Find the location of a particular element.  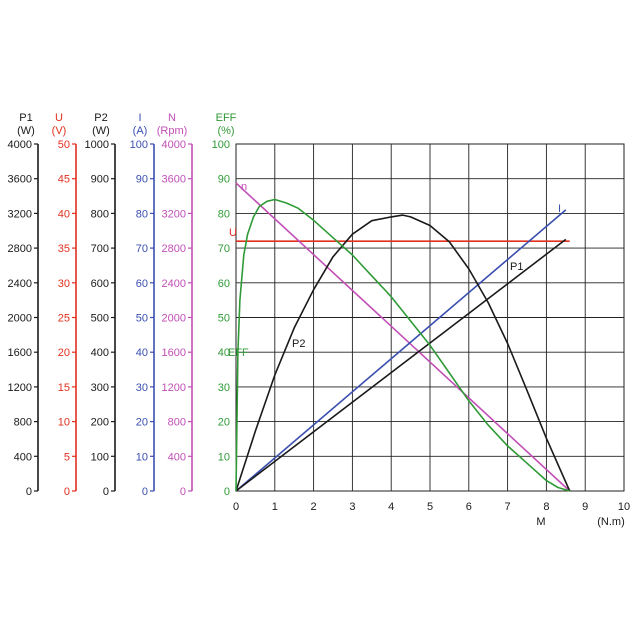

y-axis-title: I is located at coordinates (139, 118).